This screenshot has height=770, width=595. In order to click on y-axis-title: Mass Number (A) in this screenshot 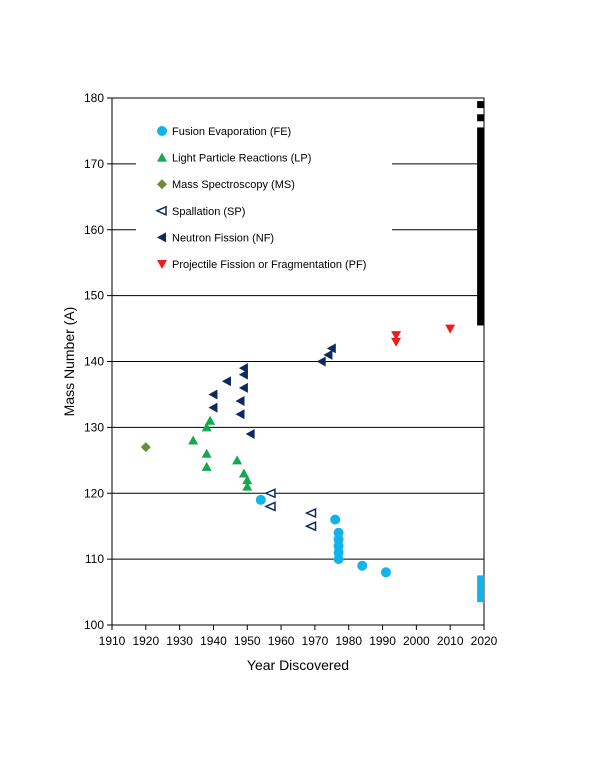, I will do `click(69, 362)`.